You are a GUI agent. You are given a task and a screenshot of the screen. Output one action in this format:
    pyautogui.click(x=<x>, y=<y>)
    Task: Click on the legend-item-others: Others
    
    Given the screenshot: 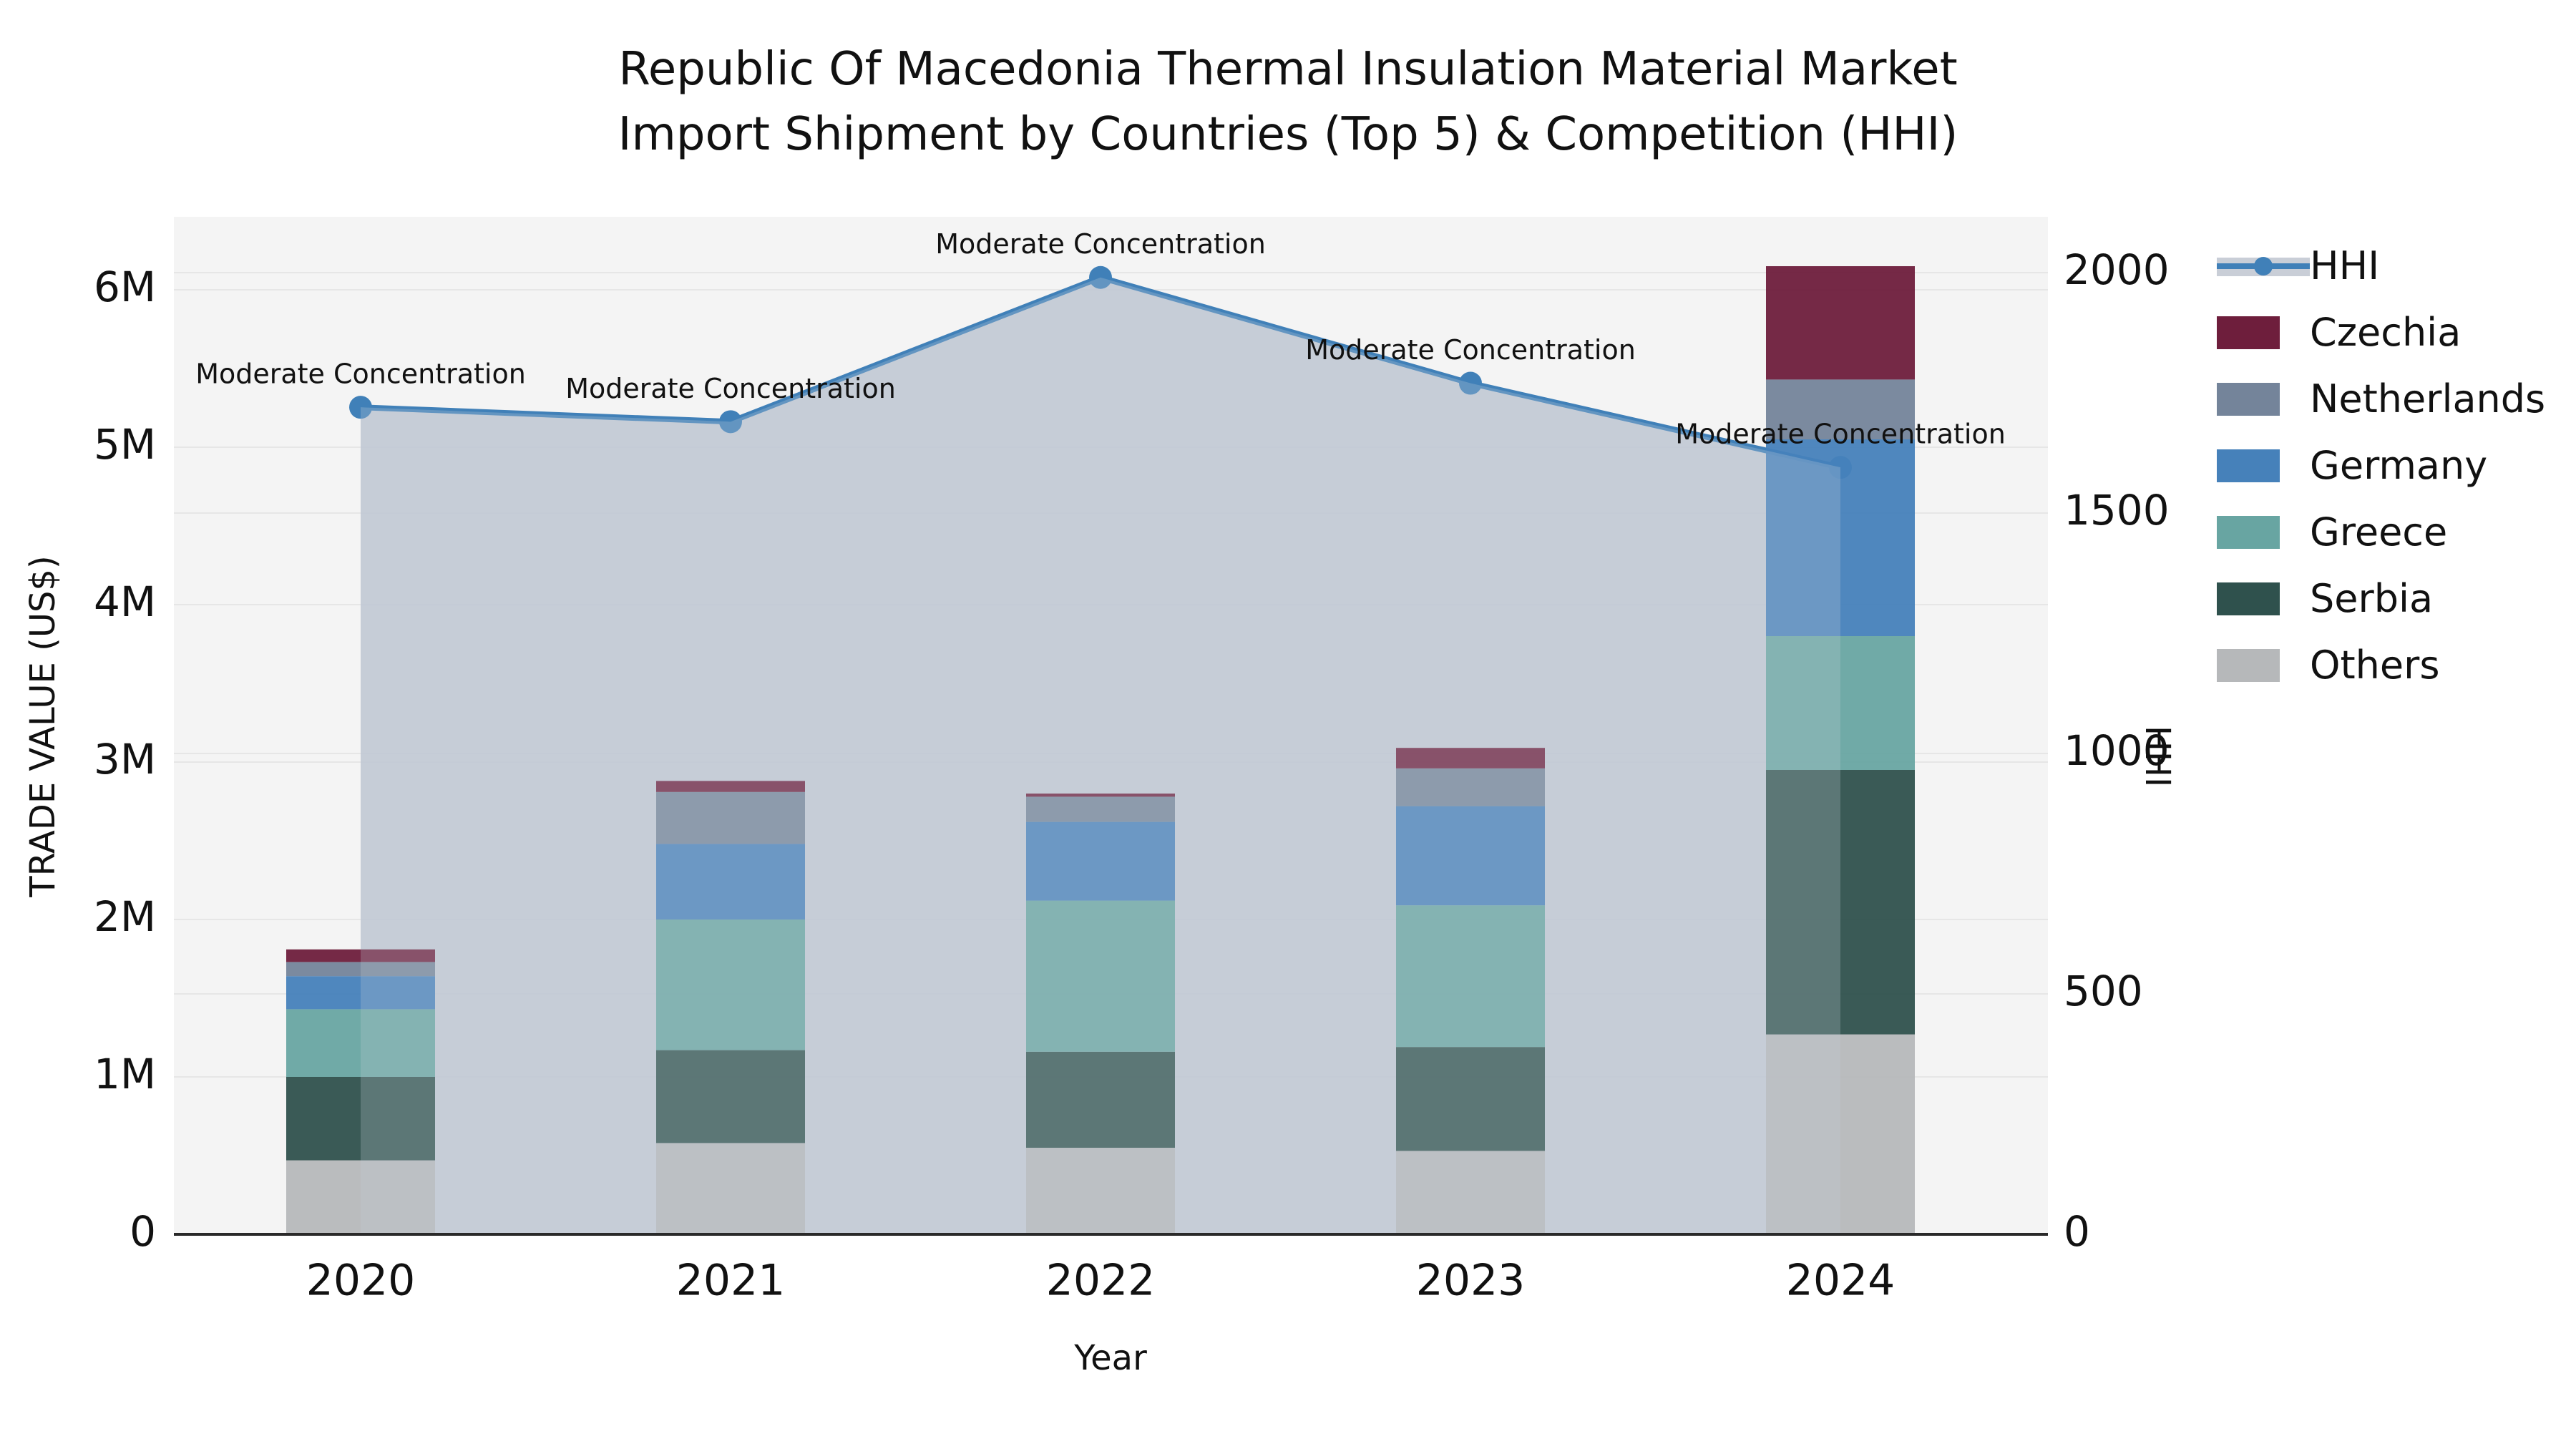 What is the action you would take?
    pyautogui.click(x=2381, y=665)
    